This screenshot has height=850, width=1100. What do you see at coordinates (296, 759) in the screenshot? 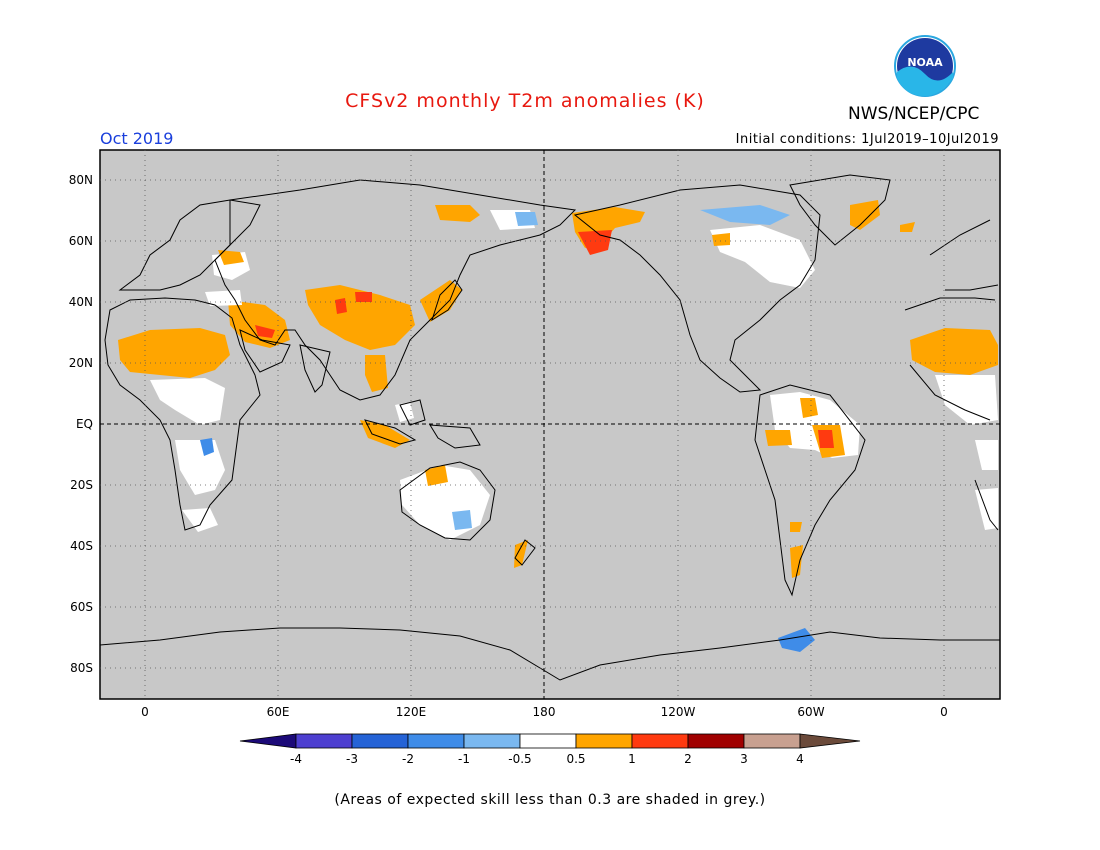
I see `colorbar-label: -4` at bounding box center [296, 759].